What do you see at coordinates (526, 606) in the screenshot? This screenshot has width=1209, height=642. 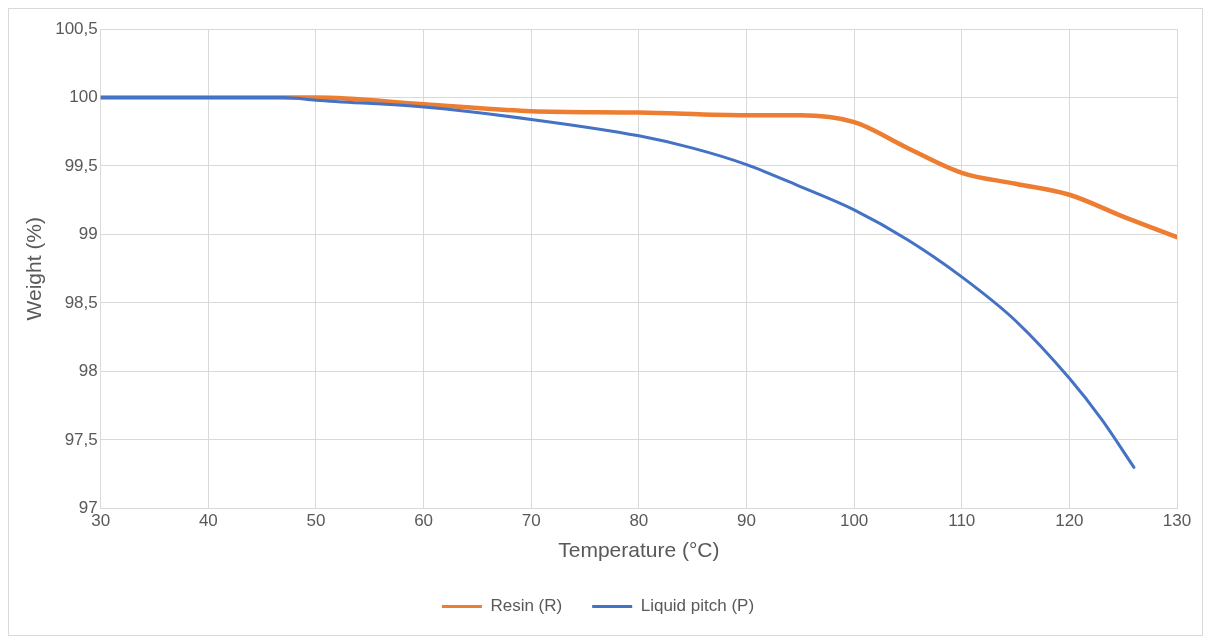 I see `legend-label: Resin (R)` at bounding box center [526, 606].